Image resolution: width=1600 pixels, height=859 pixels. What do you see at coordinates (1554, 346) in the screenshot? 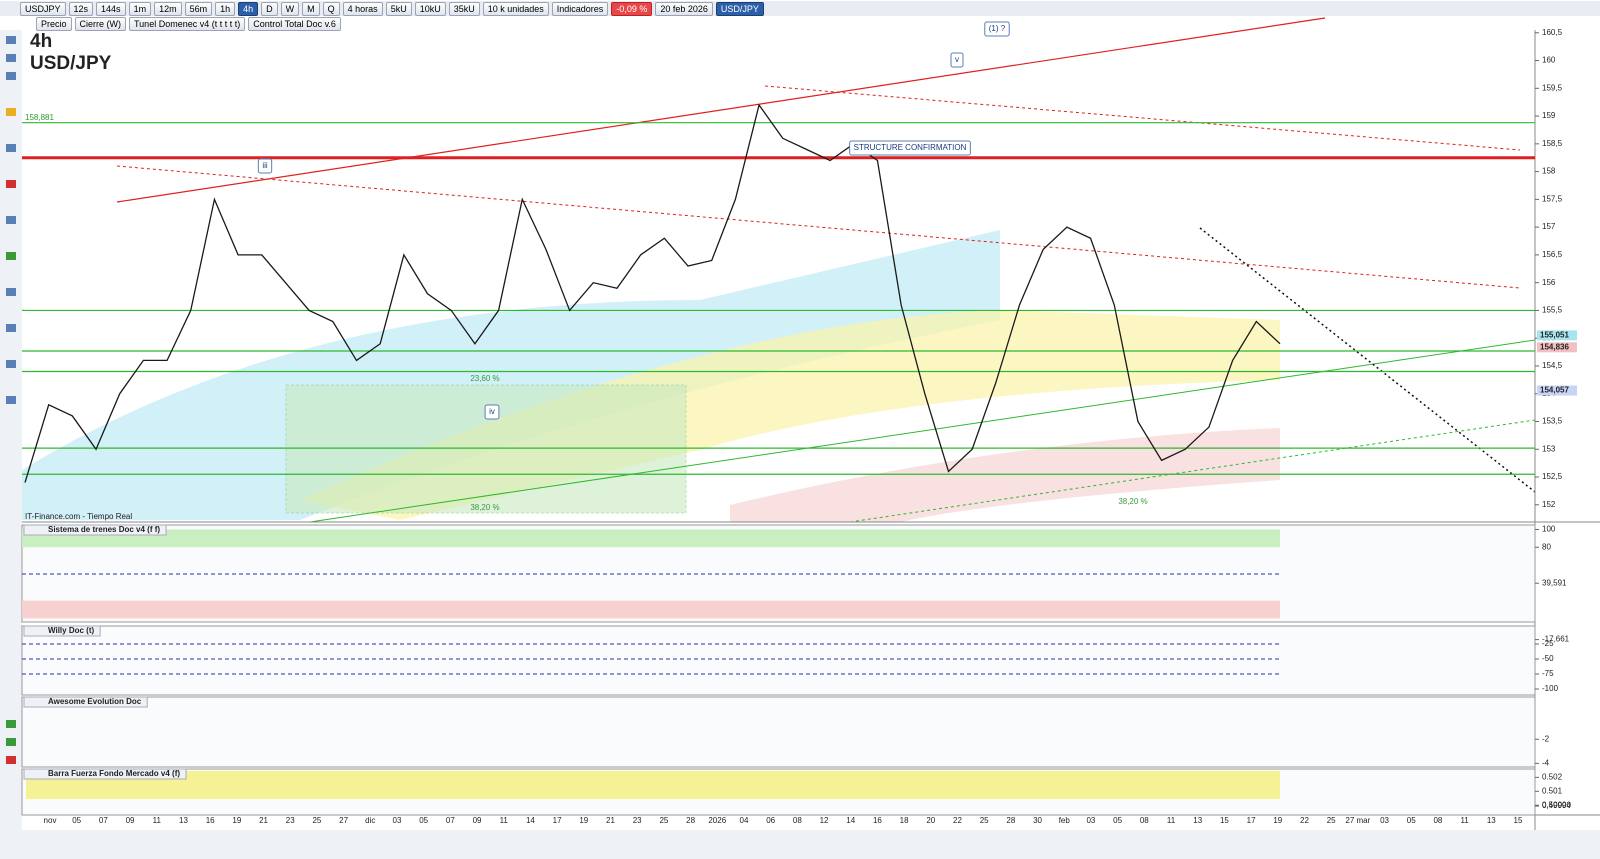
I see `price-tag-label: 154,836` at bounding box center [1554, 346].